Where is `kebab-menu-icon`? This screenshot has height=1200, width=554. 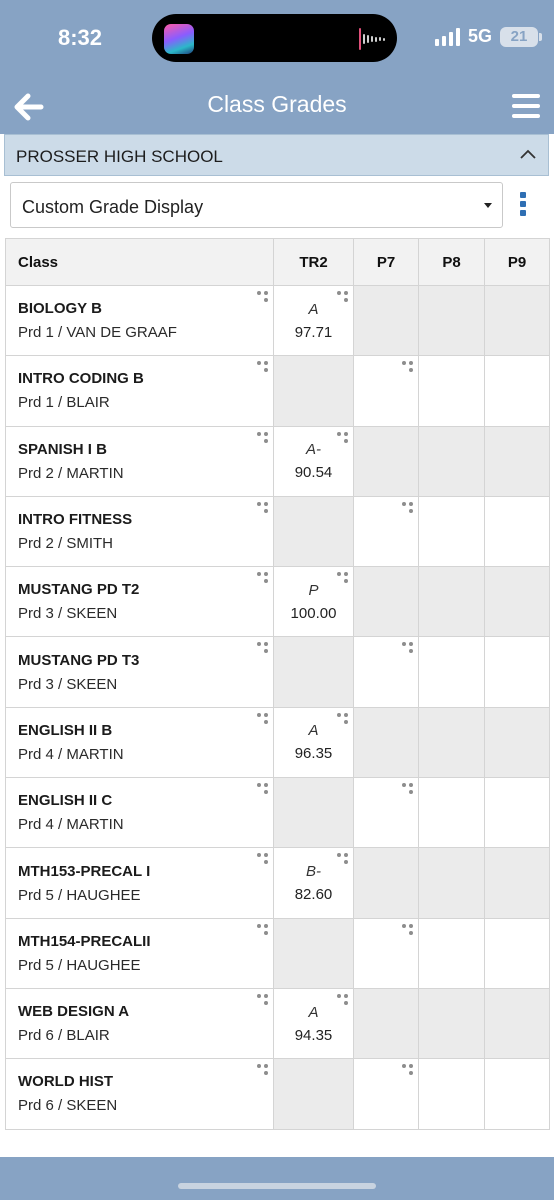 kebab-menu-icon is located at coordinates (523, 206).